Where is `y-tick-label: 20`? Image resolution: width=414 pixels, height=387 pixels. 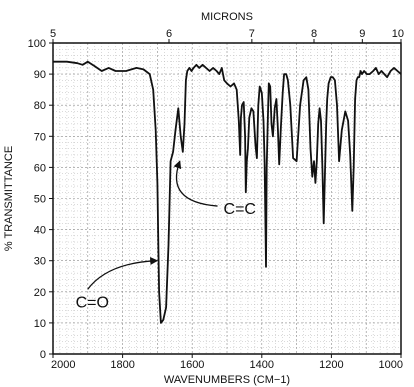 y-tick-label: 20 is located at coordinates (40, 293).